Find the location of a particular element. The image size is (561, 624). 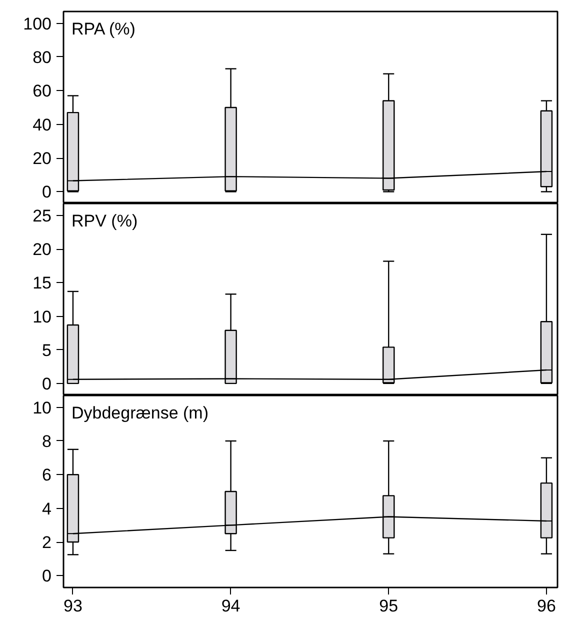

y-tick-label: 15 is located at coordinates (42, 283).